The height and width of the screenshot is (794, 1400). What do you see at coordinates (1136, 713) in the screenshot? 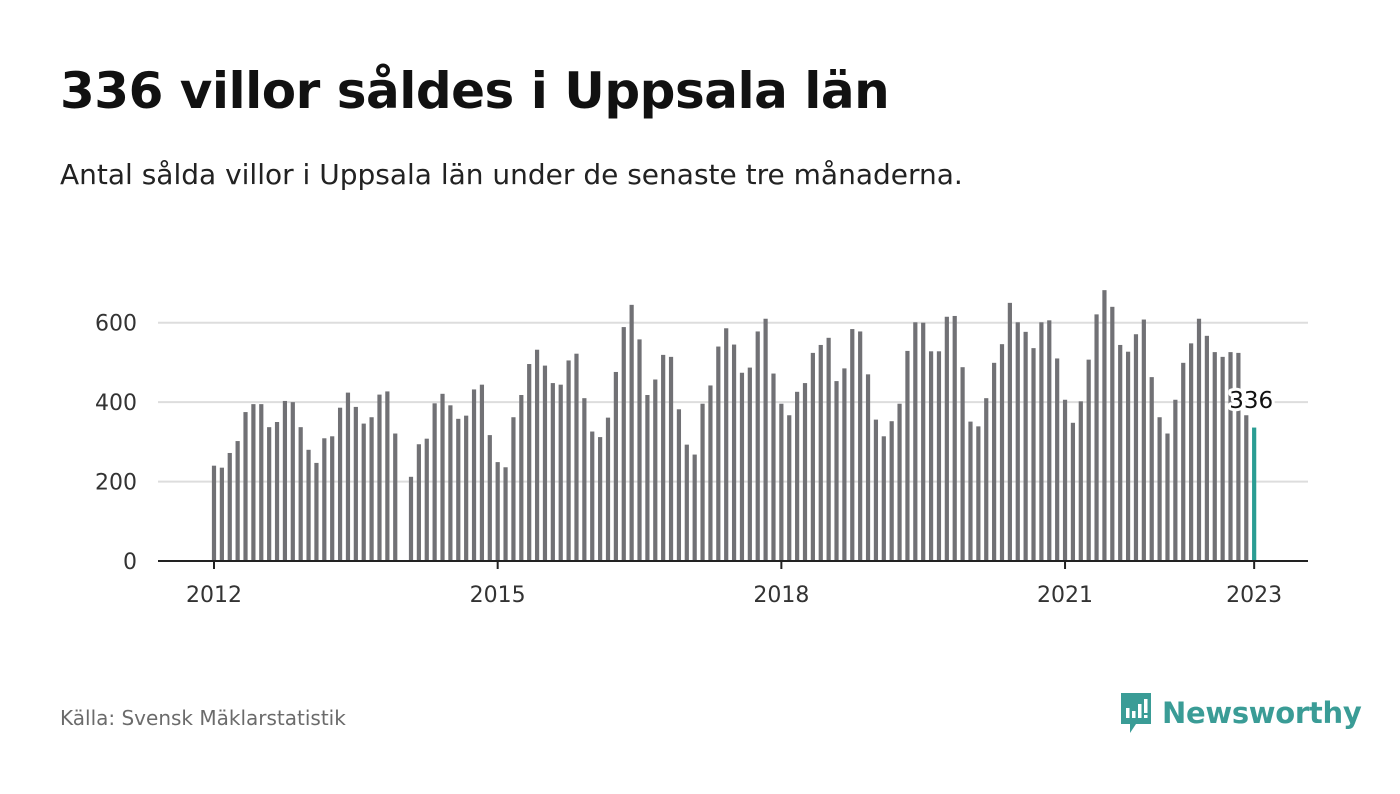
I see `newsworthy-icon` at bounding box center [1136, 713].